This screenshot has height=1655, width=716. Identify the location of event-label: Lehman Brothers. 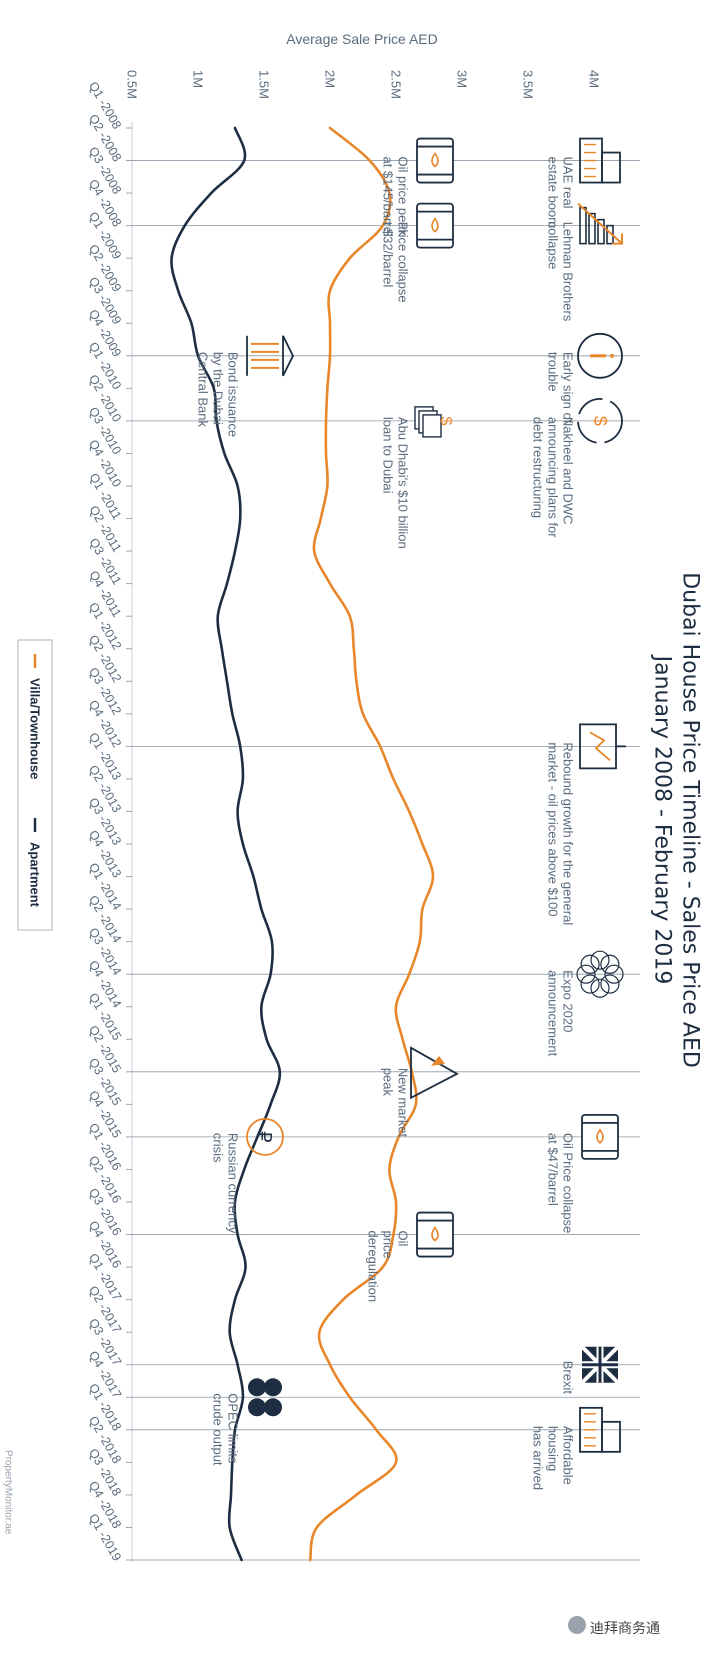
(568, 272).